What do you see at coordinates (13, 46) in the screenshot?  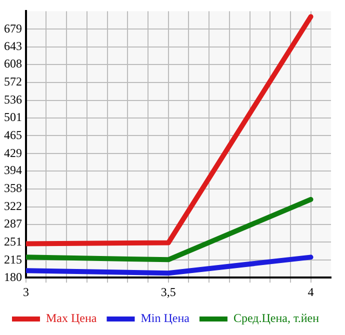 I see `y-tick-label: 643` at bounding box center [13, 46].